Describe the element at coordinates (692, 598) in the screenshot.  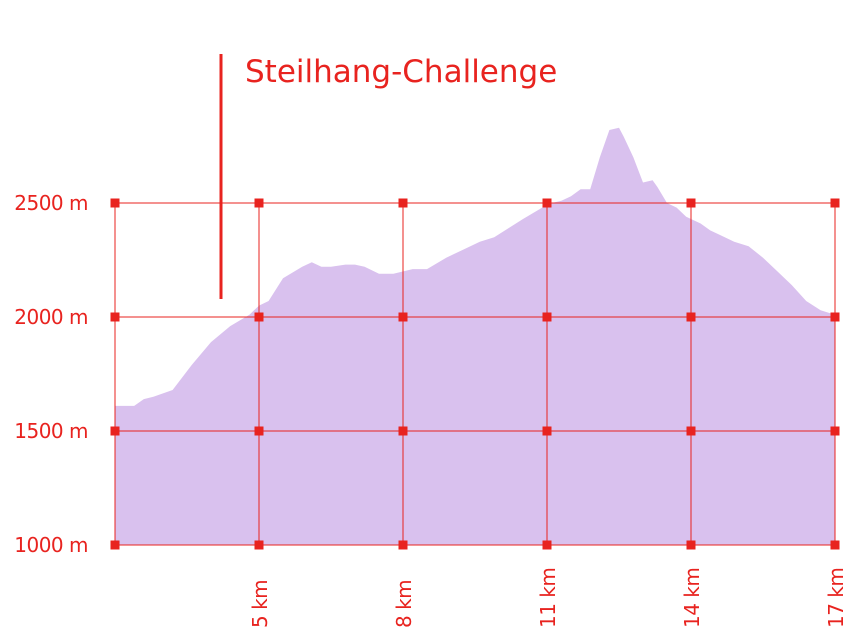
I see `x-tick-label: 14 km` at that location.